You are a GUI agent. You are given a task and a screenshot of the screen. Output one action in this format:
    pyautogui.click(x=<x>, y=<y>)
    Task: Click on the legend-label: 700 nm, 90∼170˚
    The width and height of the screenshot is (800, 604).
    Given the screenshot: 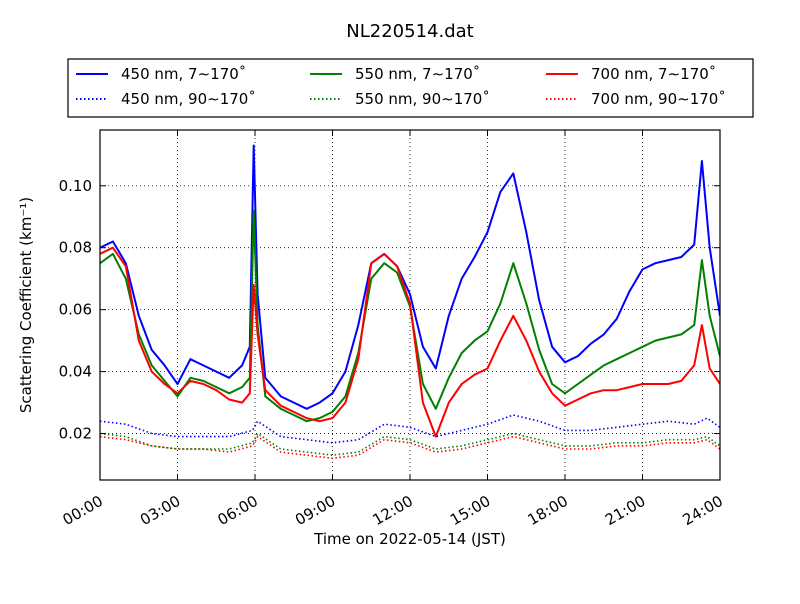 What is the action you would take?
    pyautogui.click(x=658, y=99)
    